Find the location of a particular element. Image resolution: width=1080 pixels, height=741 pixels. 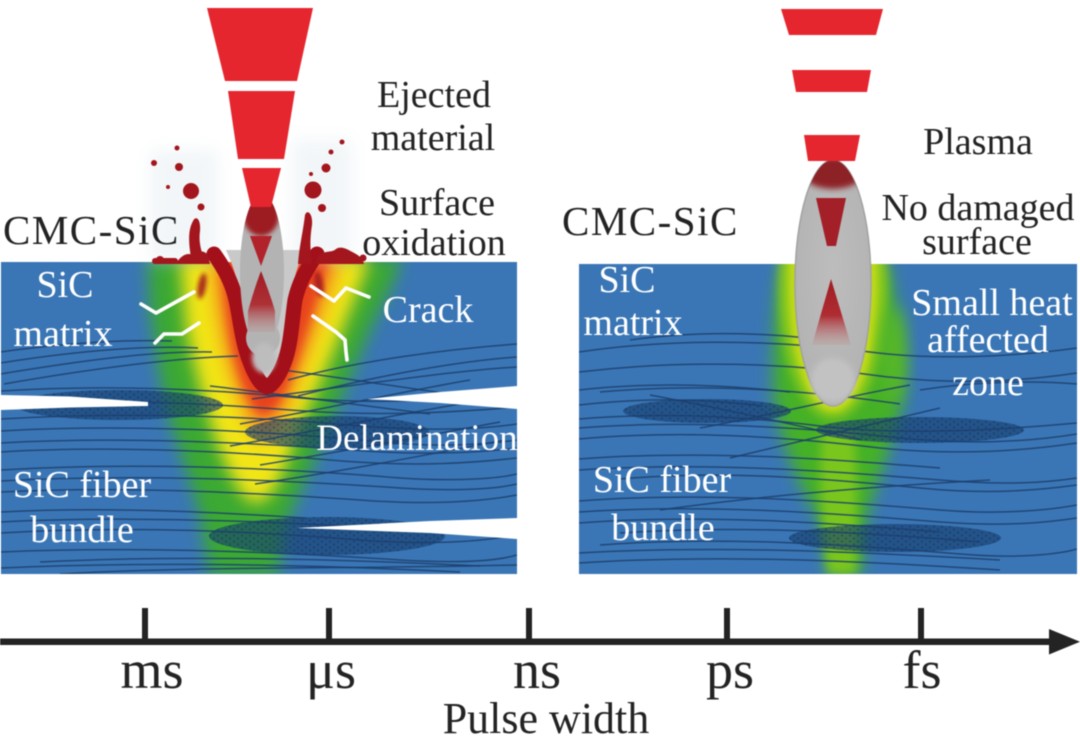

svg-text: Surface is located at coordinates (437, 203).